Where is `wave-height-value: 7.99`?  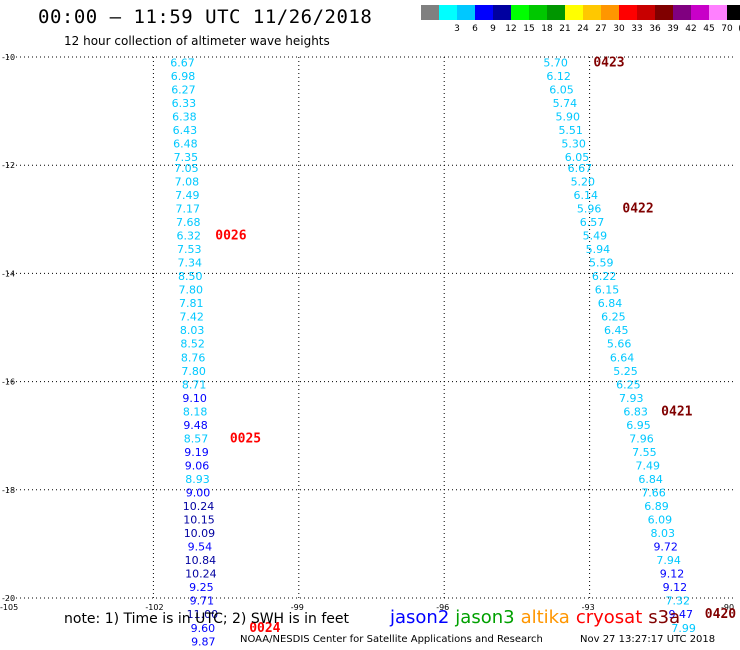
wave-height-value: 7.99 is located at coordinates (683, 628).